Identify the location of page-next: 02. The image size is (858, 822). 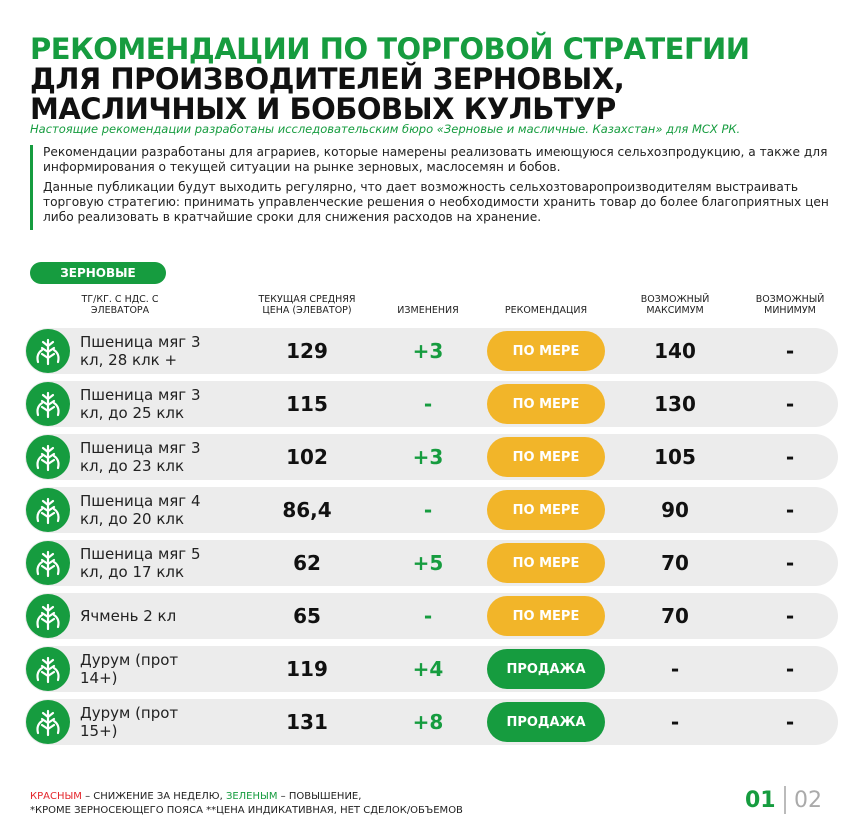
(808, 800).